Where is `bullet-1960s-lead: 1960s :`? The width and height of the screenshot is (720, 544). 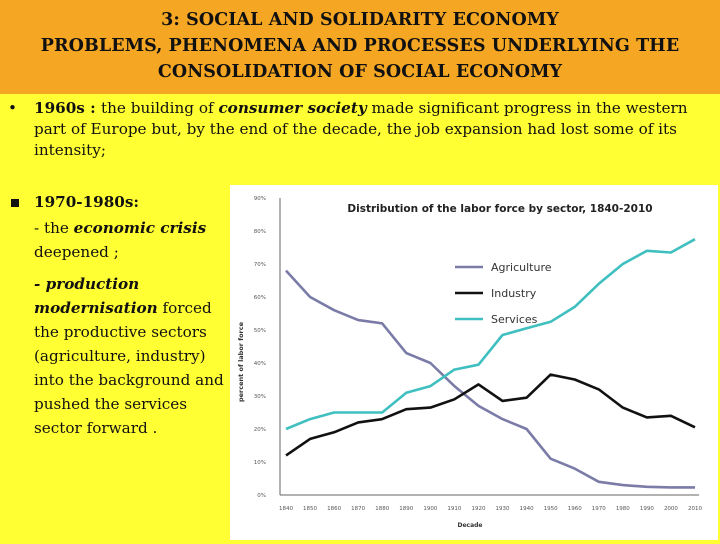 bullet-1960s-lead: 1960s : is located at coordinates (68, 108).